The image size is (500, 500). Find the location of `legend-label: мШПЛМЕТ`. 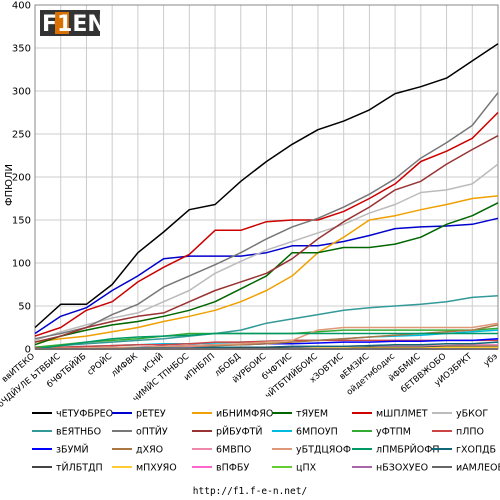

legend-label: мШПЛМЕТ is located at coordinates (402, 414).